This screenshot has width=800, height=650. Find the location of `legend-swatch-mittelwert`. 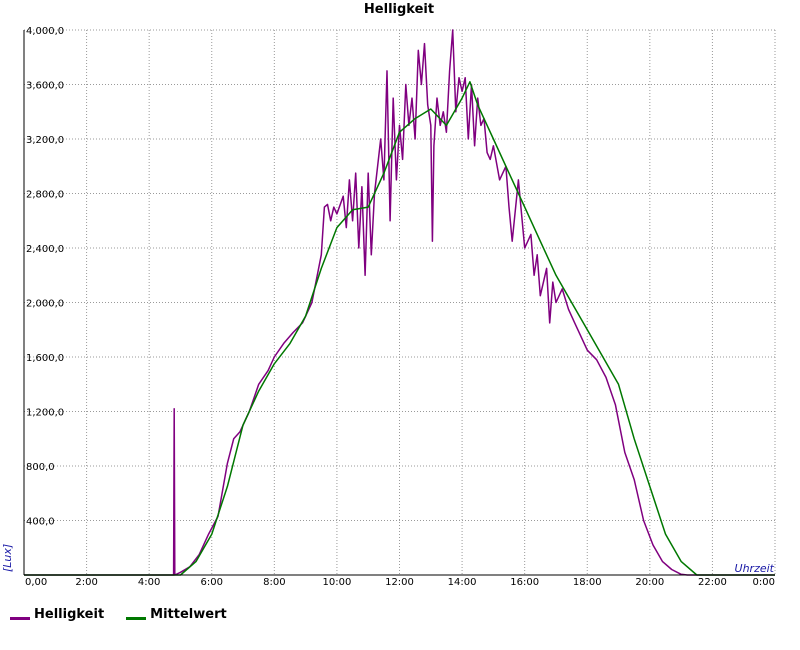

legend-swatch-mittelwert is located at coordinates (136, 618).